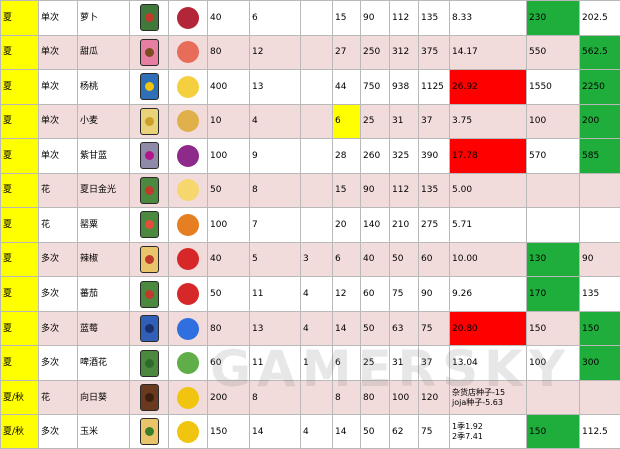 The width and height of the screenshot is (620, 449). I want to click on crop-name-cell: 甜瓜, so click(103, 52).